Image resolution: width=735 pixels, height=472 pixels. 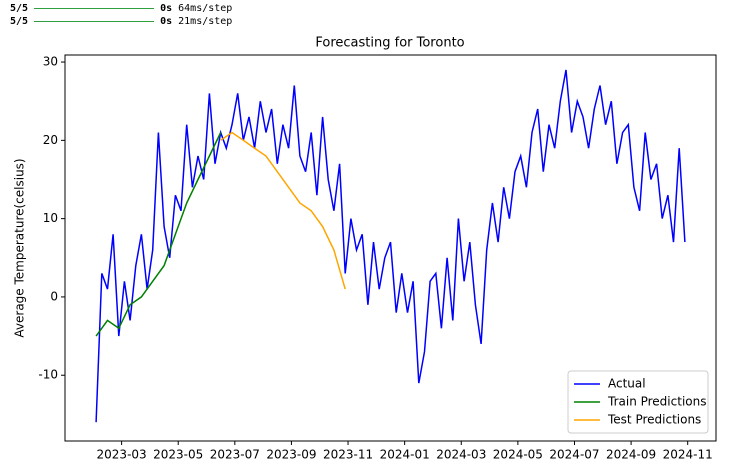 What do you see at coordinates (48, 375) in the screenshot?
I see `y-tick-label: -10` at bounding box center [48, 375].